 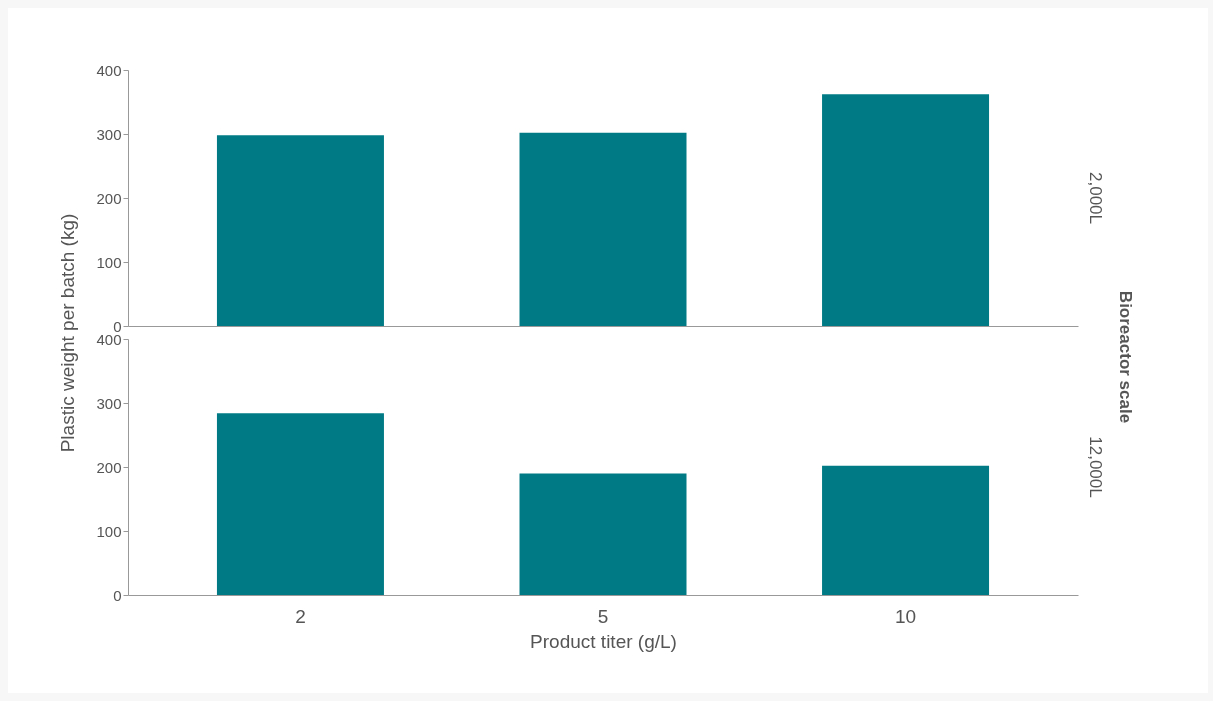 What do you see at coordinates (1095, 198) in the screenshot?
I see `text: 2,000L` at bounding box center [1095, 198].